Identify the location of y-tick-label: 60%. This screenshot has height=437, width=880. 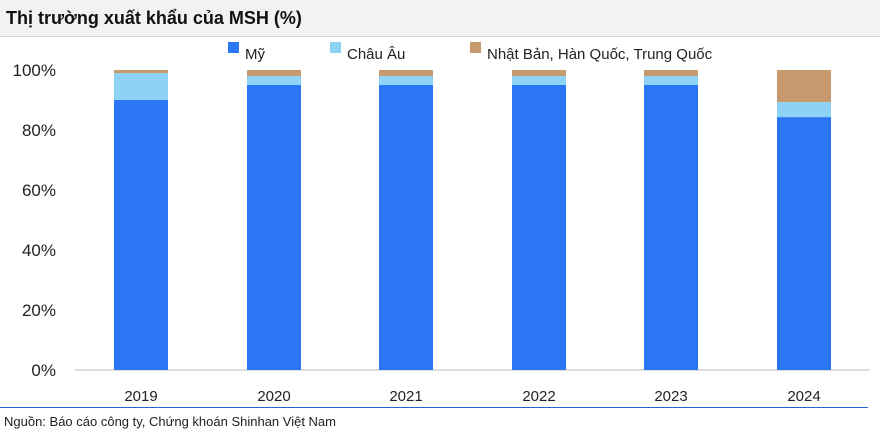
(39, 190).